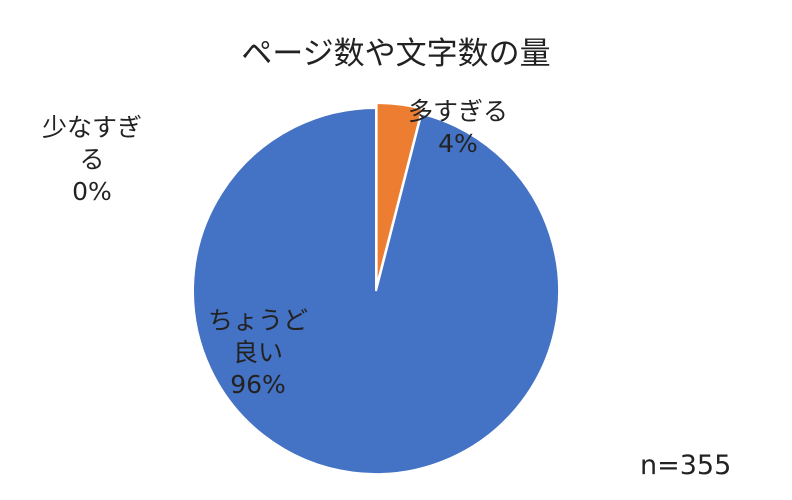 The image size is (792, 500). What do you see at coordinates (257, 336) in the screenshot?
I see `category-label: ちょうど良い` at bounding box center [257, 336].